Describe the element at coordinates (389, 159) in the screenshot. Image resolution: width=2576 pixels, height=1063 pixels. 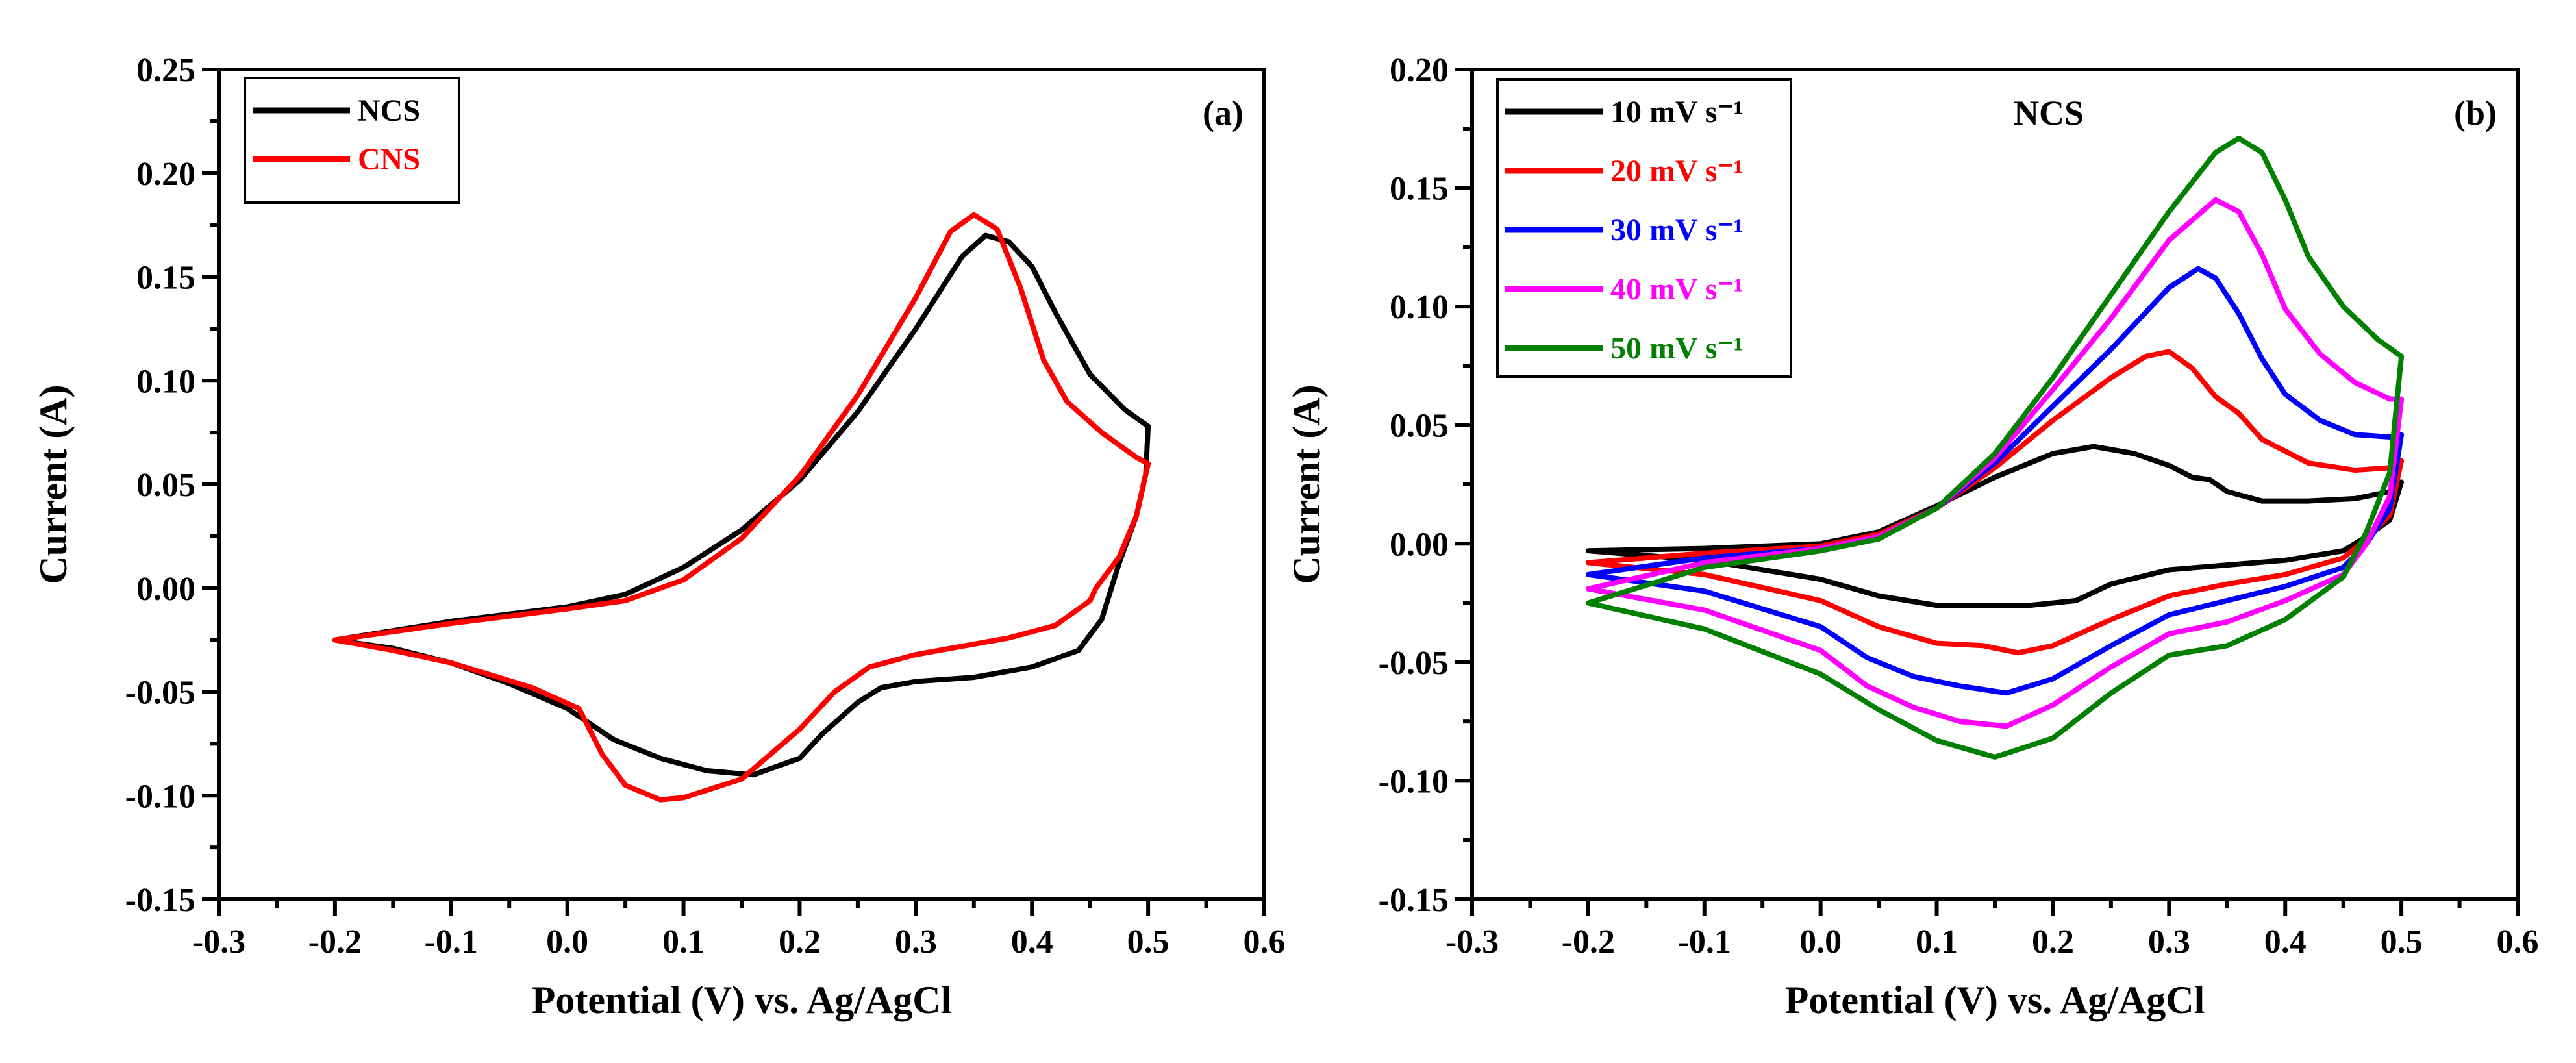
I see `legend-label: CNS` at that location.